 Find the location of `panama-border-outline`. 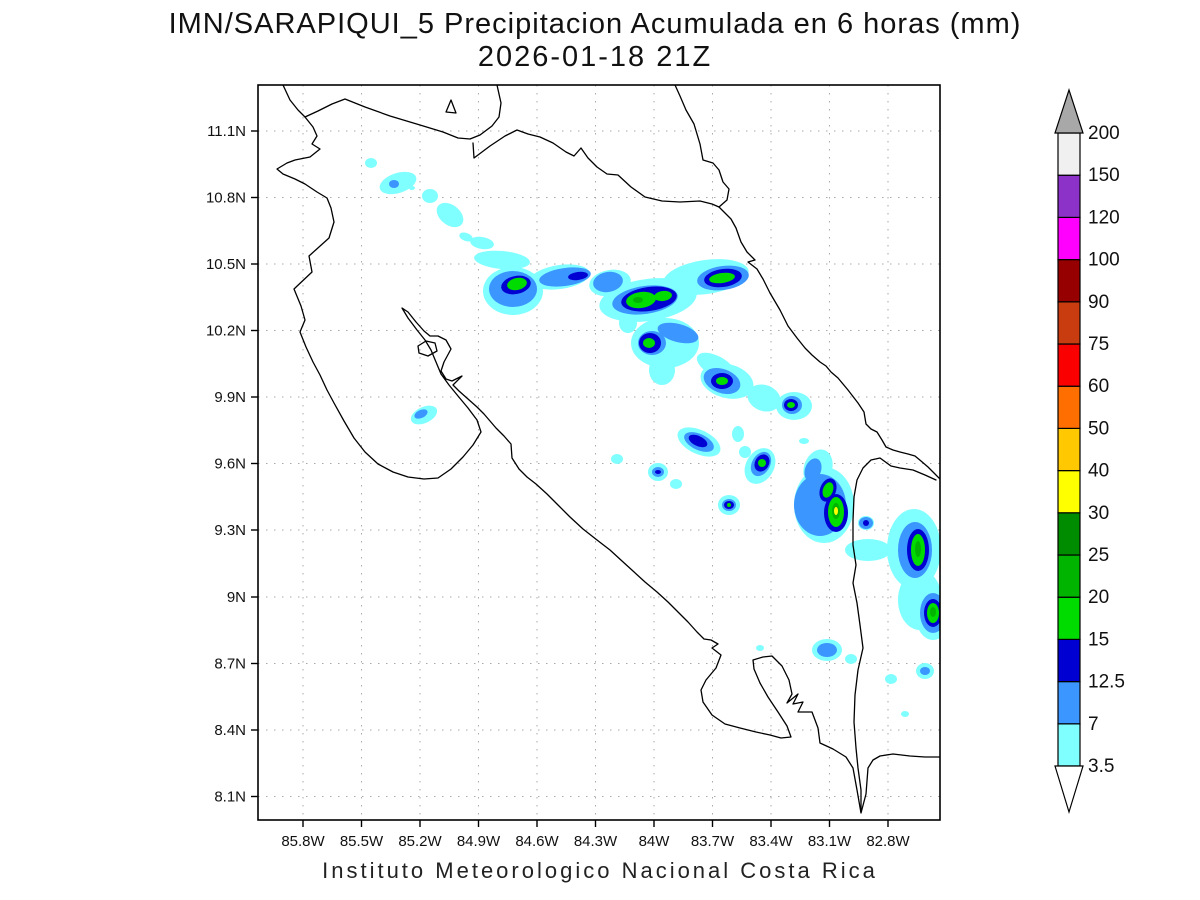

panama-border-outline is located at coordinates (894, 635).